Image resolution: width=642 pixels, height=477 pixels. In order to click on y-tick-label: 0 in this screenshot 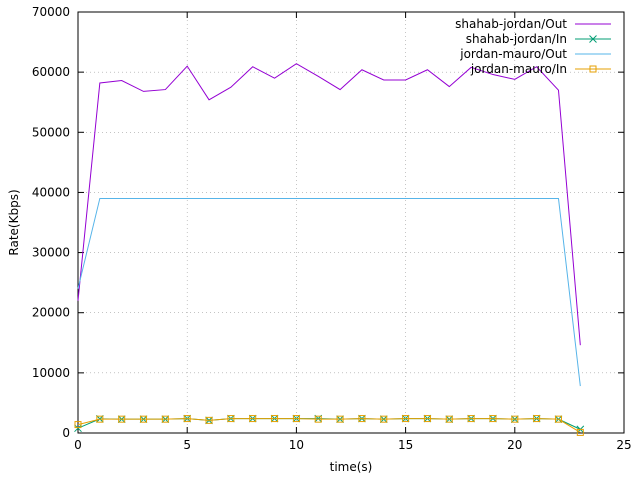, I will do `click(66, 433)`.